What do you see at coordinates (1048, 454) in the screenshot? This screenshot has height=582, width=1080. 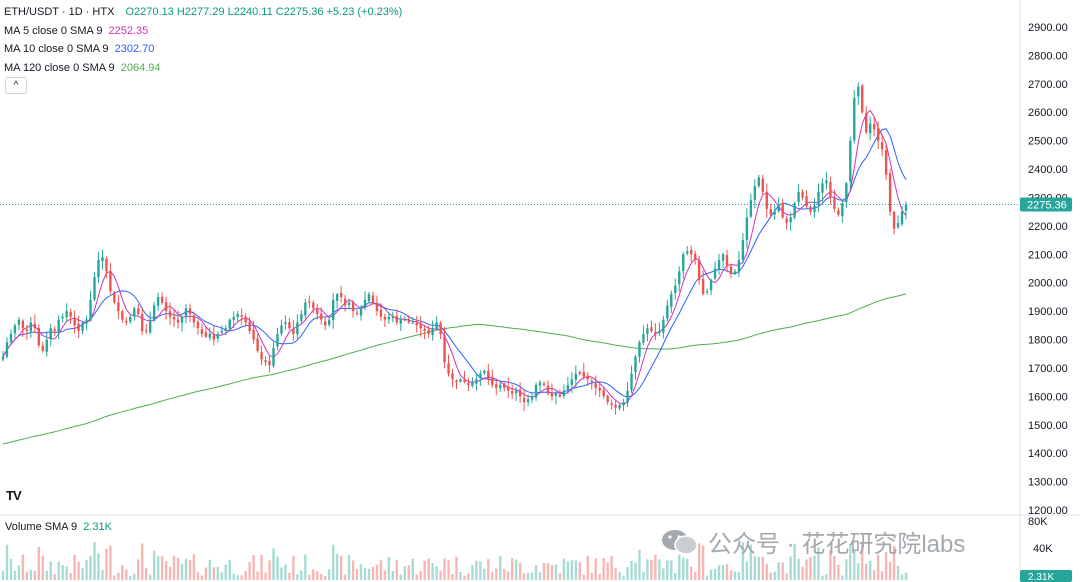 I see `price-tick-label: 1400.00` at bounding box center [1048, 454].